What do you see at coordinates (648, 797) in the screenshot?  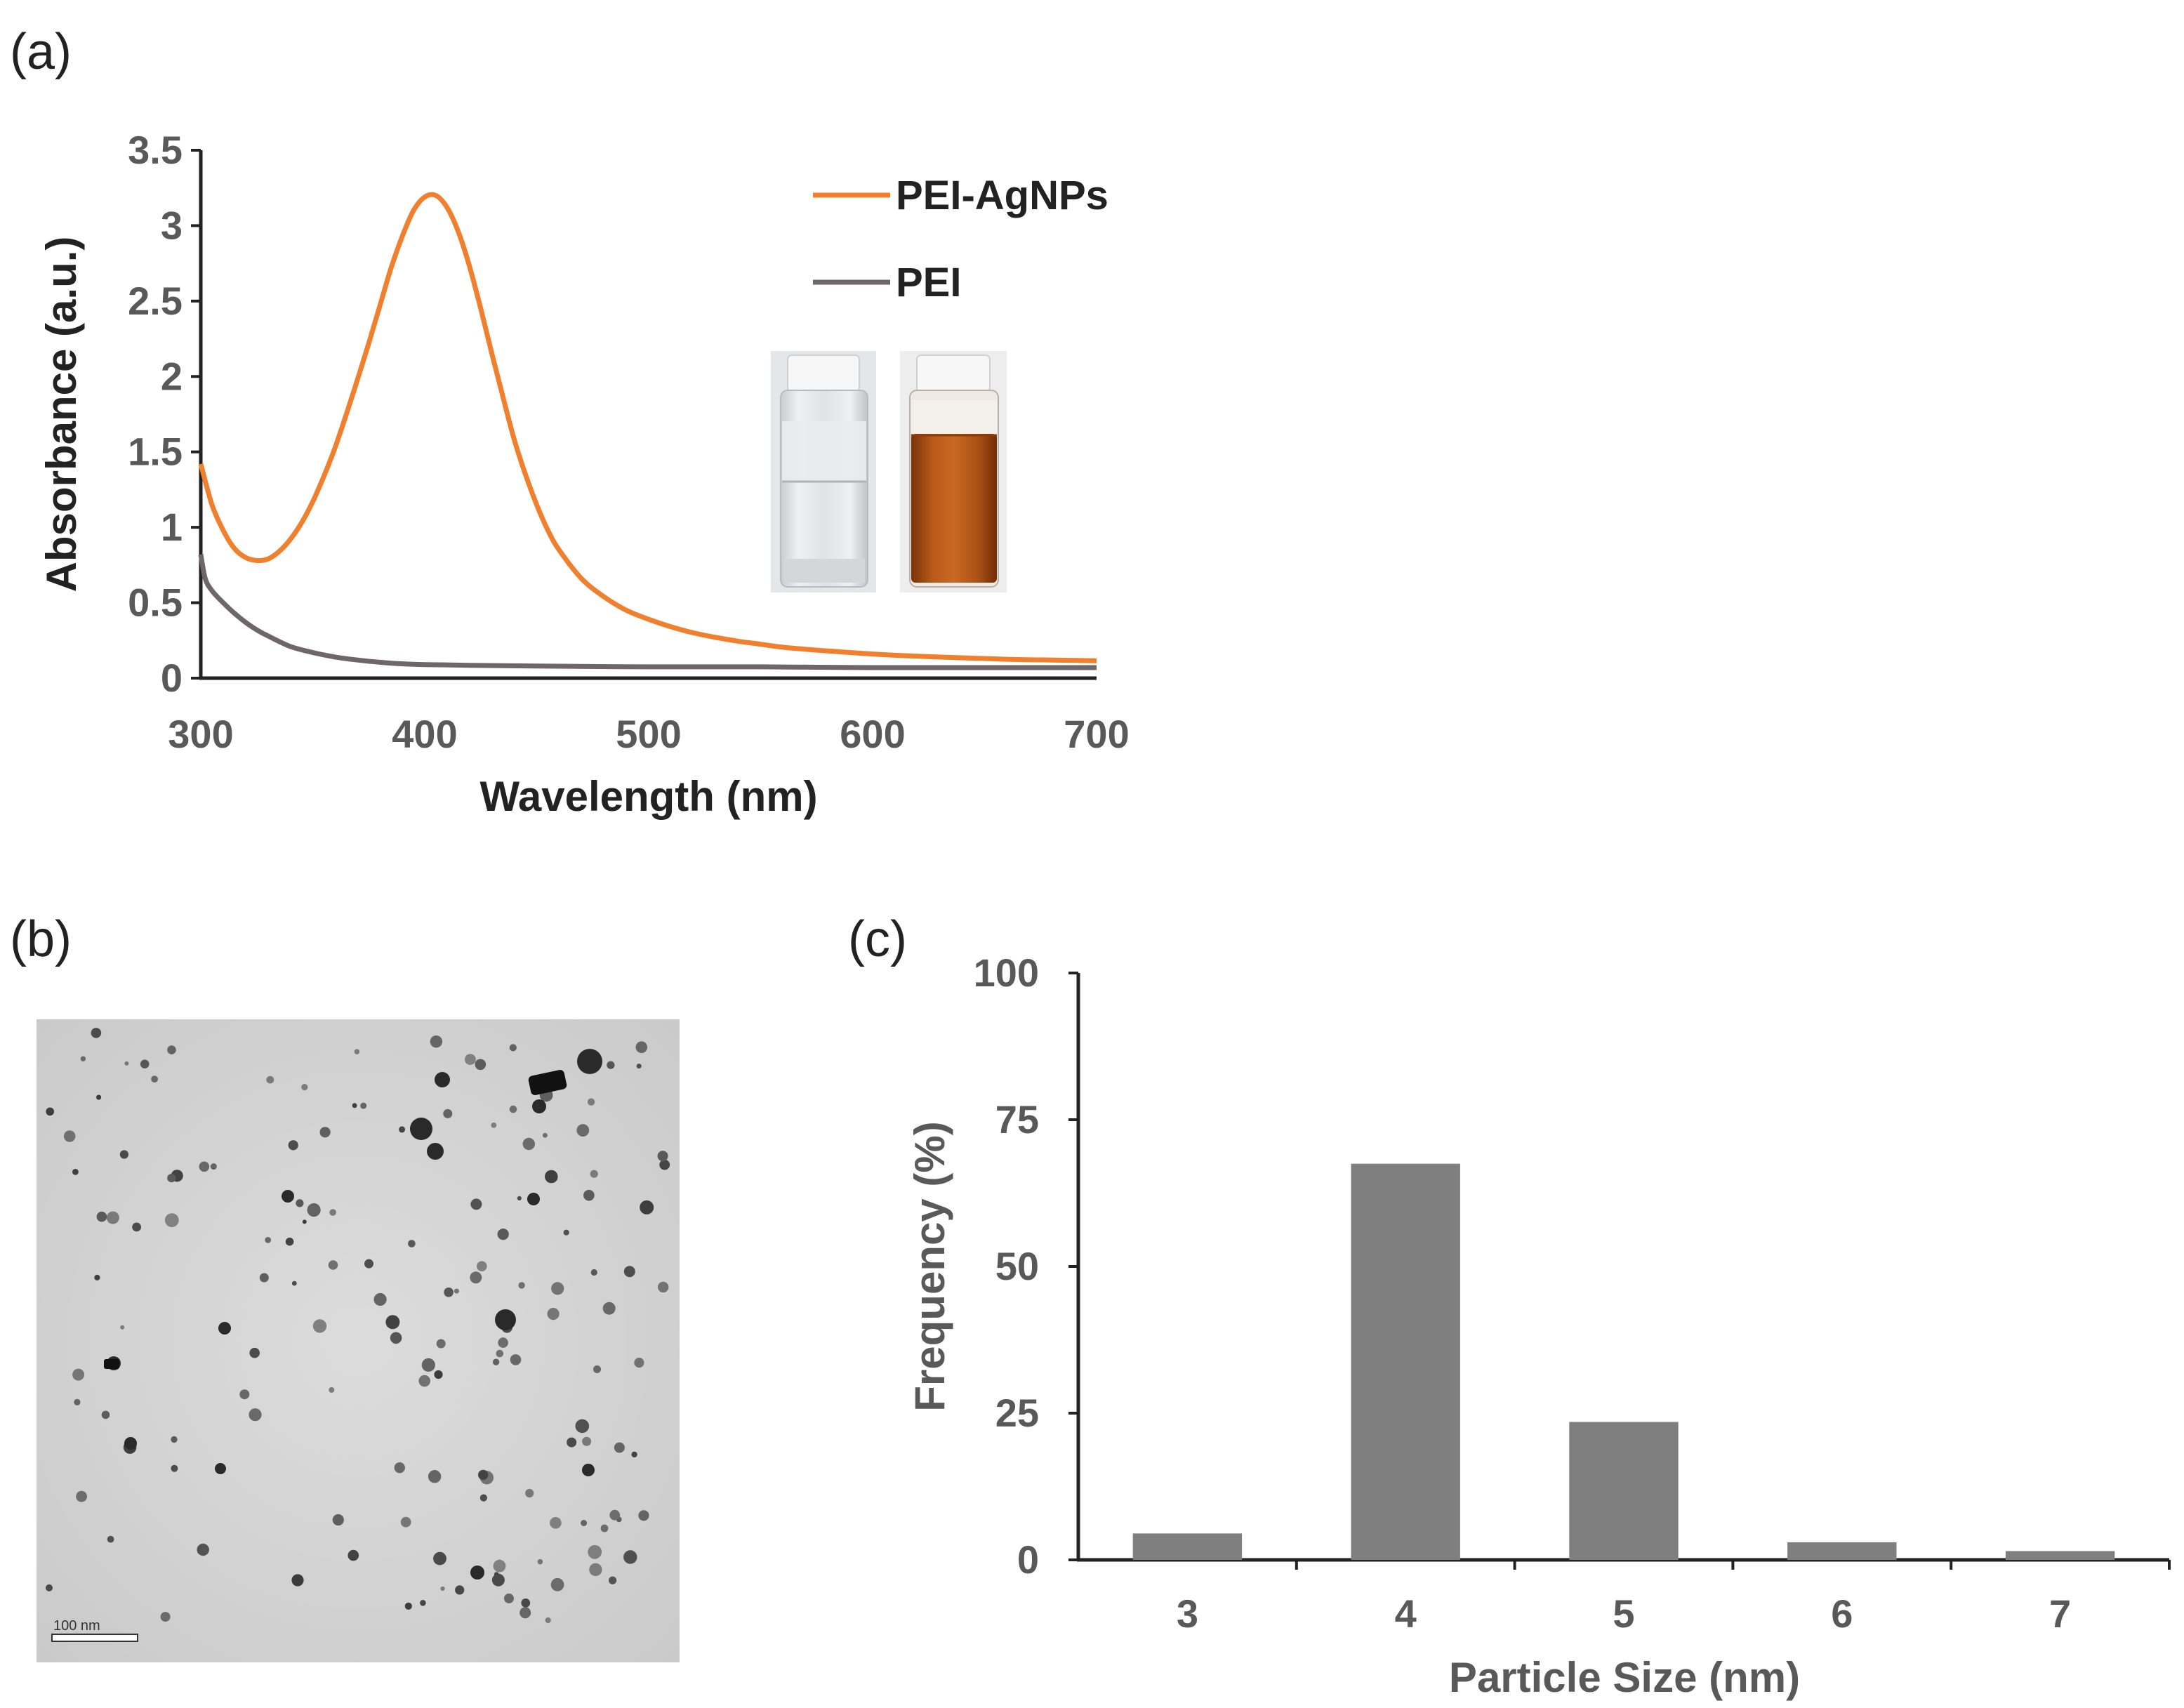 I see `chart-a-x-title: Wavelength (nm)` at bounding box center [648, 797].